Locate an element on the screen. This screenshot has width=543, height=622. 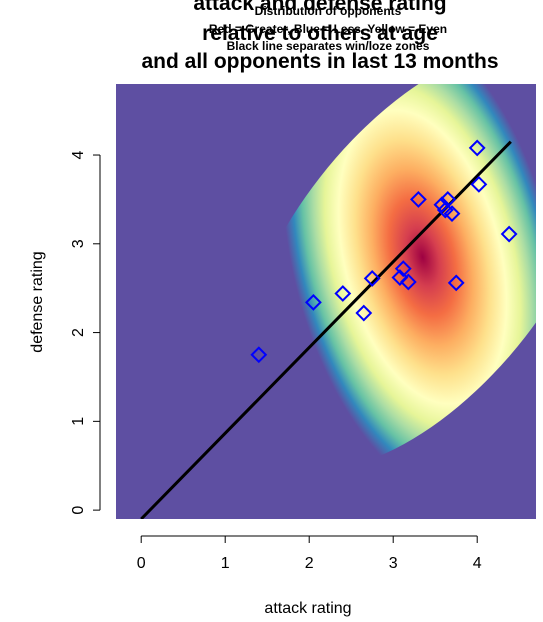
x-axis: 0 1 2 3 4 is located at coordinates (309, 553).